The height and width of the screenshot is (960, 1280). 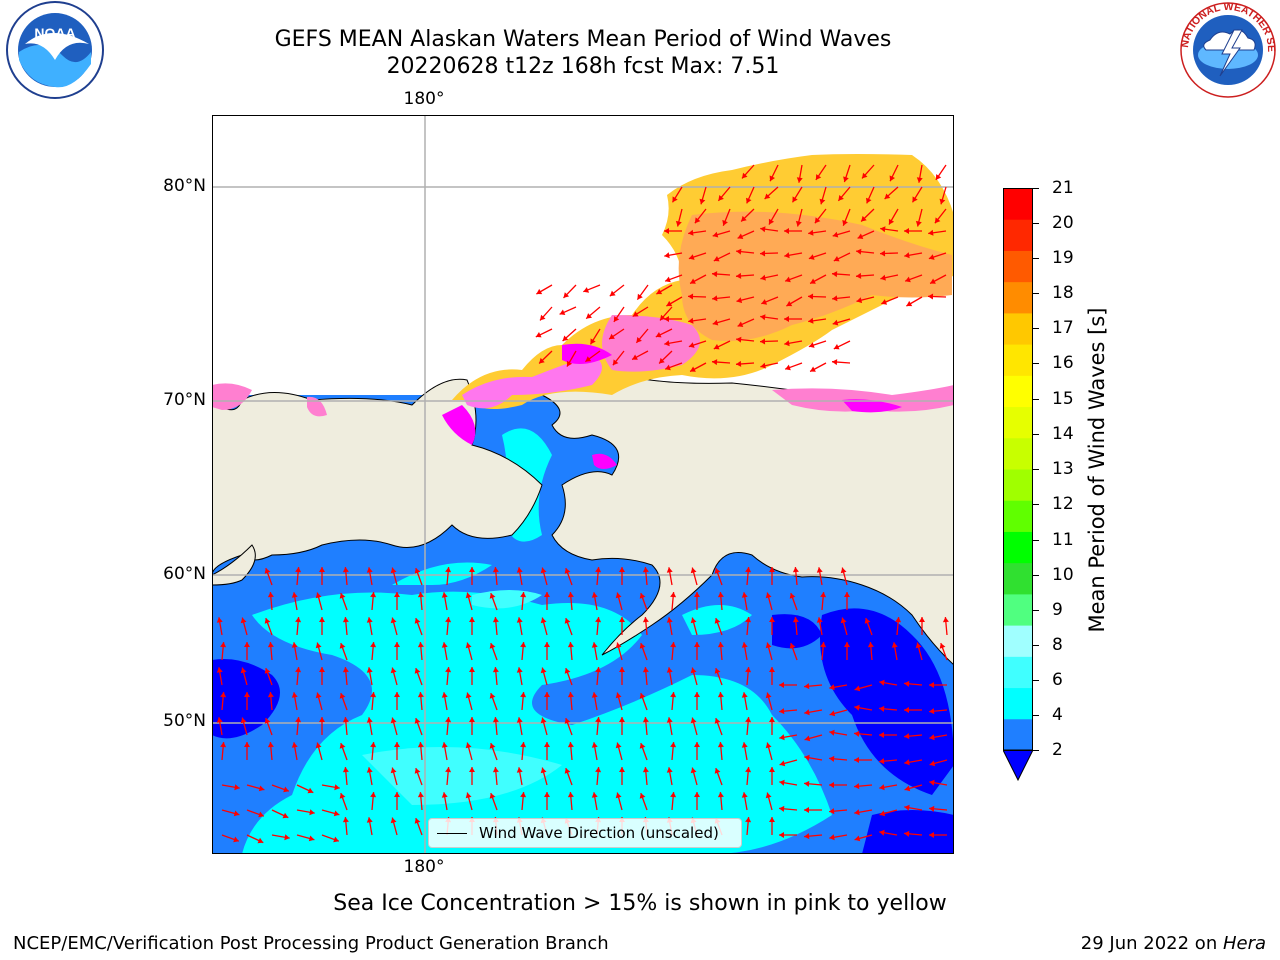 What do you see at coordinates (1057, 750) in the screenshot?
I see `colorbar-tick-label: 2` at bounding box center [1057, 750].